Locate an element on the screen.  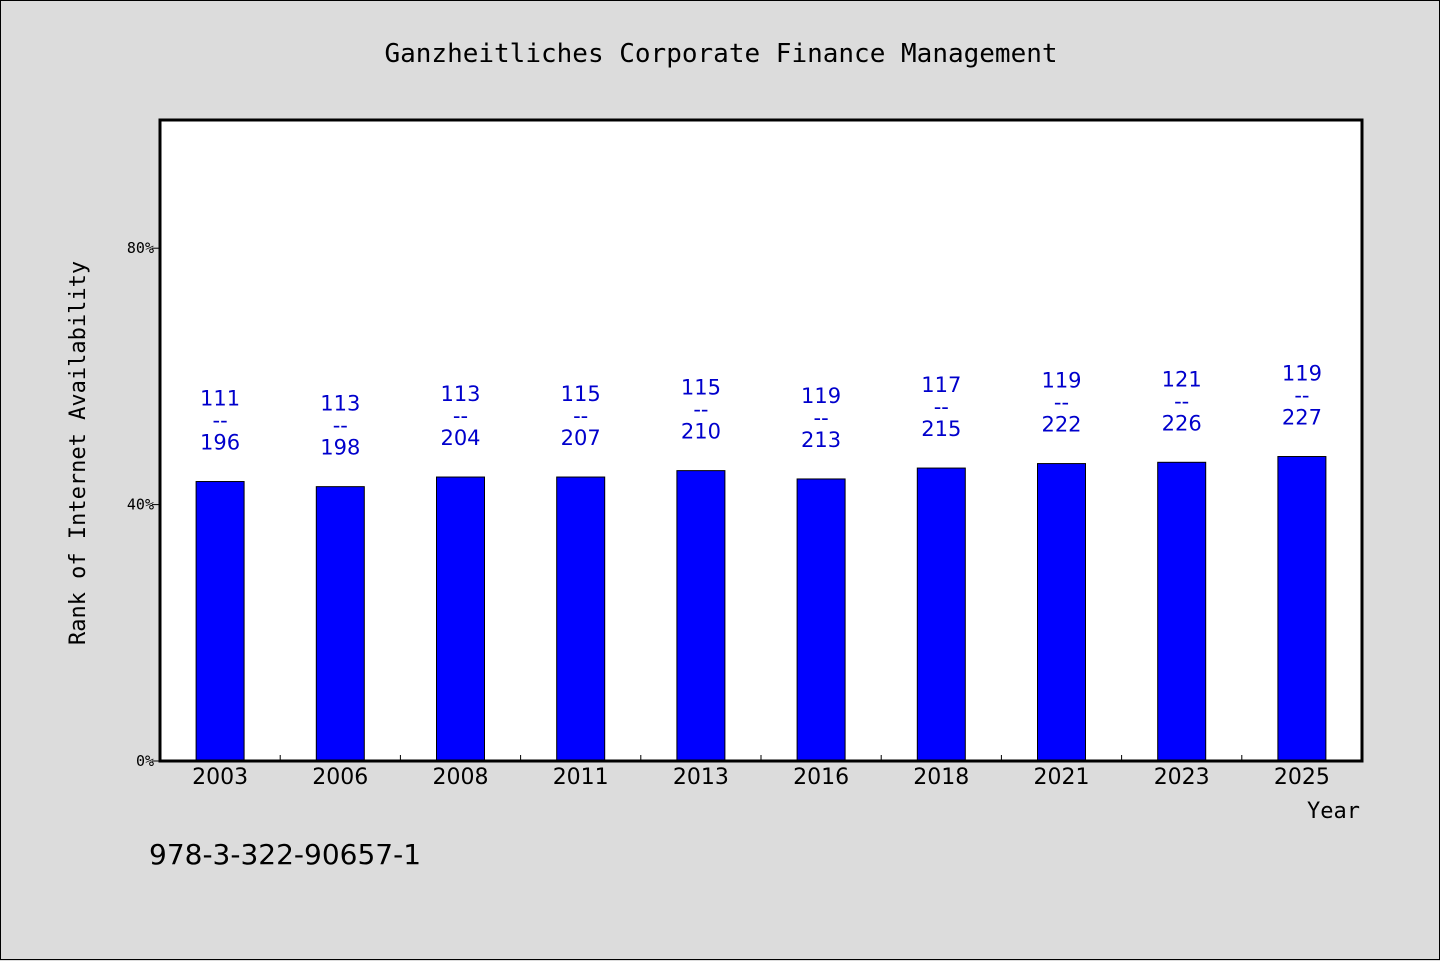
data-label-bottom: 222 is located at coordinates (1061, 425).